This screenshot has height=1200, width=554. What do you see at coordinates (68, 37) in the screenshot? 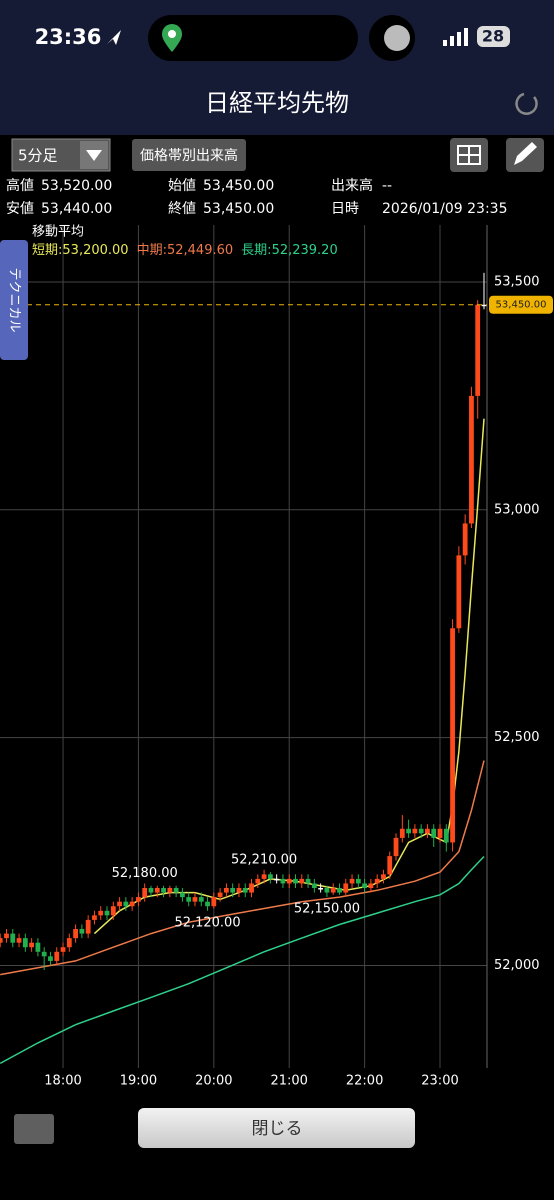
I see `status-time: 23:36` at bounding box center [68, 37].